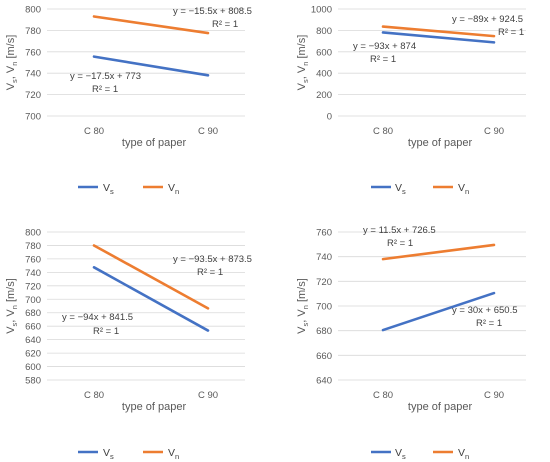 Image resolution: width=550 pixels, height=462 pixels. What do you see at coordinates (329, 117) in the screenshot?
I see `y-tick-label: 0` at bounding box center [329, 117].